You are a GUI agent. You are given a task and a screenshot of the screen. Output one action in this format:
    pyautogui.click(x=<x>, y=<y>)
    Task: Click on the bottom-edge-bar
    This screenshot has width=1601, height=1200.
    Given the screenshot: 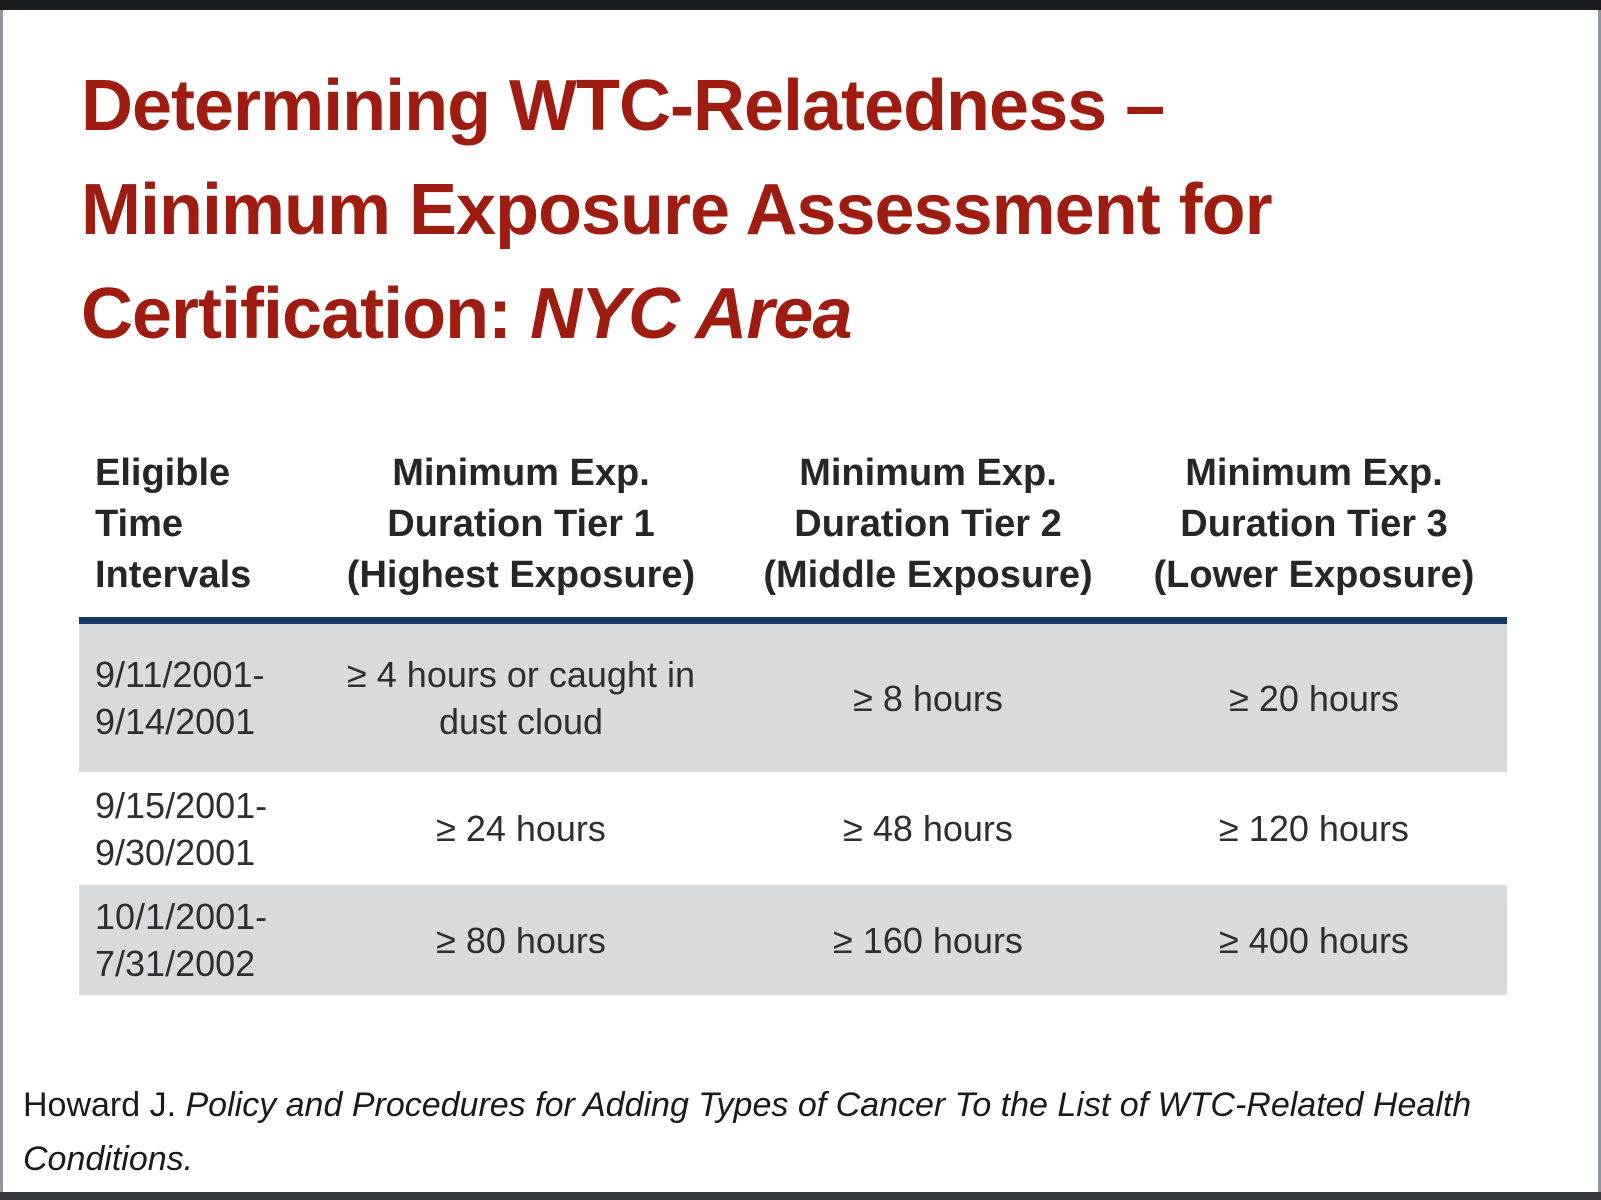 What is the action you would take?
    pyautogui.click(x=800, y=1196)
    